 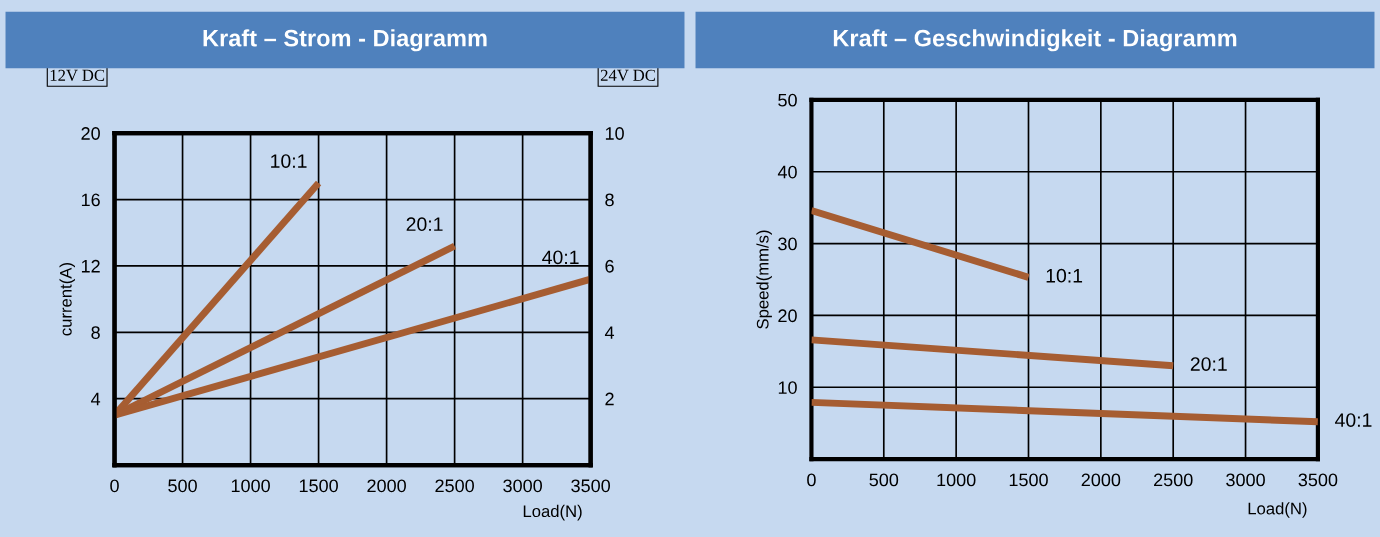 What do you see at coordinates (787, 100) in the screenshot?
I see `y-tick-label: 50` at bounding box center [787, 100].